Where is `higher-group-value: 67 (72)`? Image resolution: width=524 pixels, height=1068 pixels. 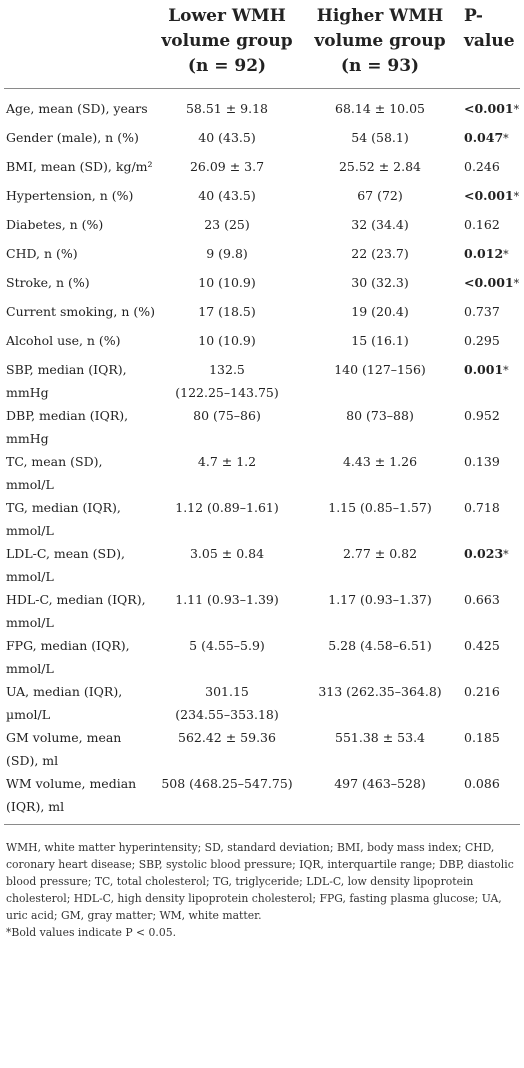 higher-group-value: 67 (72) is located at coordinates (380, 195).